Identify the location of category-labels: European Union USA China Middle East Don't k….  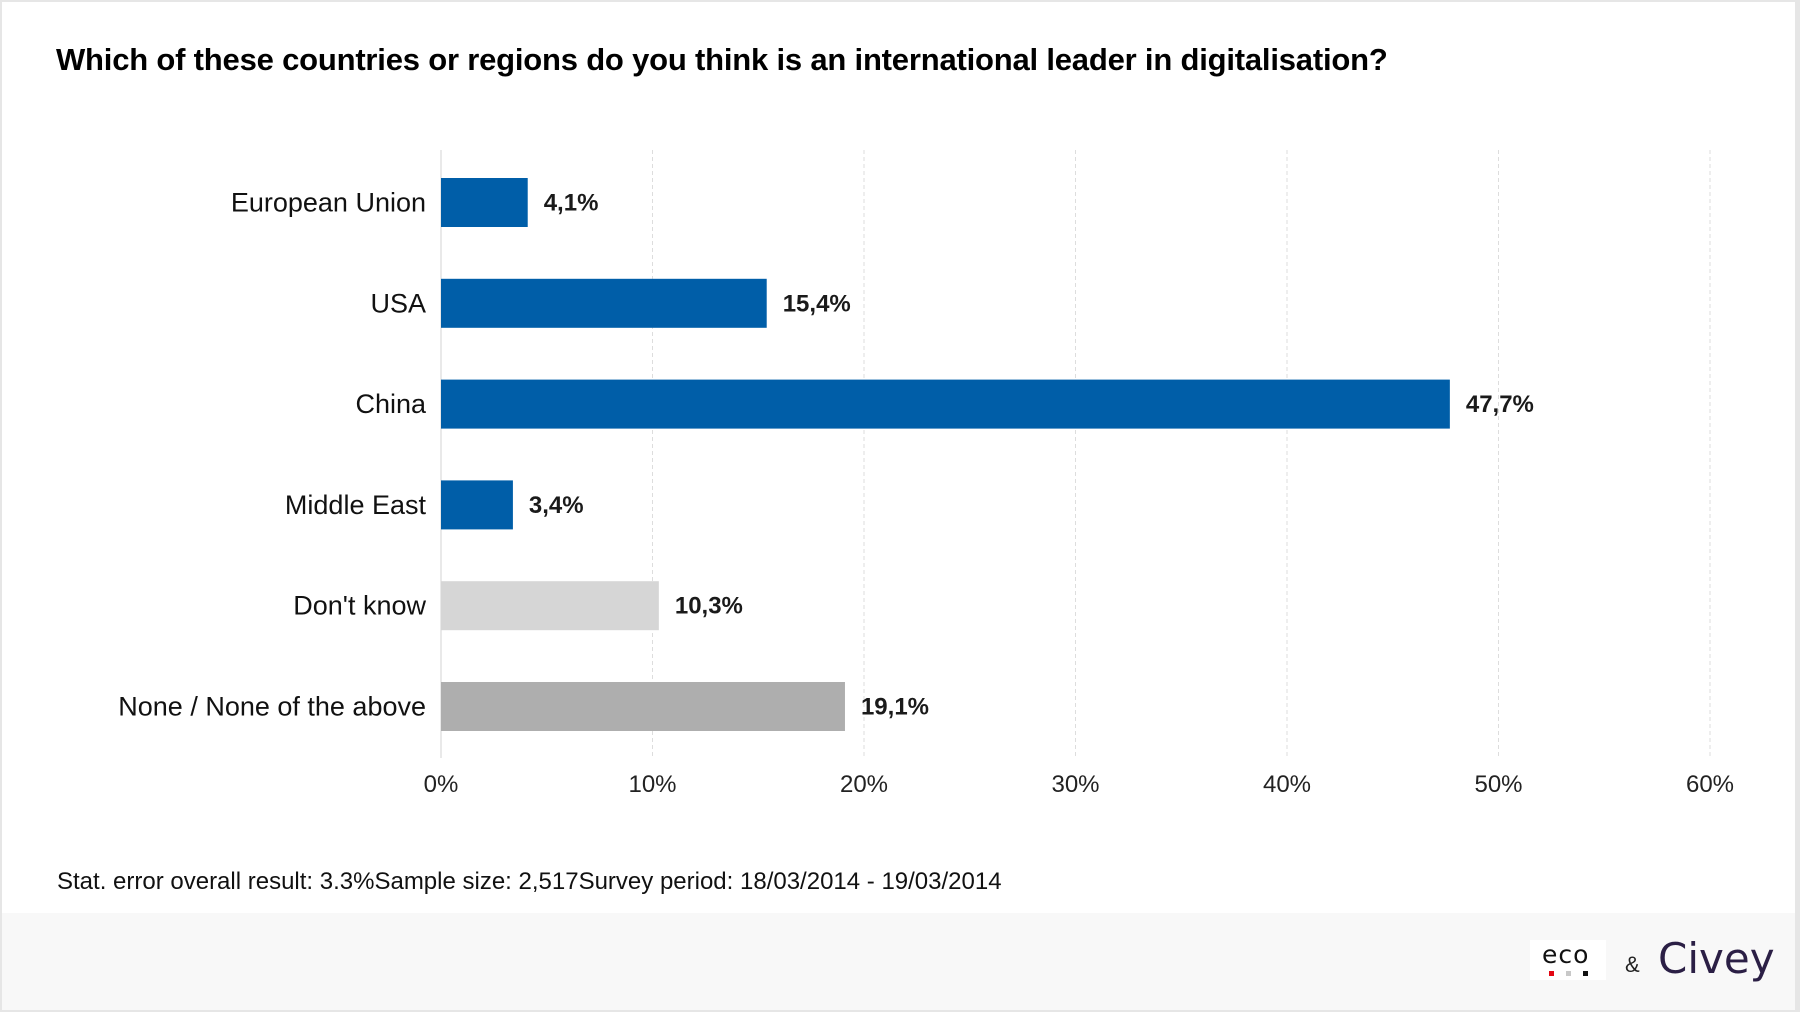
(272, 455).